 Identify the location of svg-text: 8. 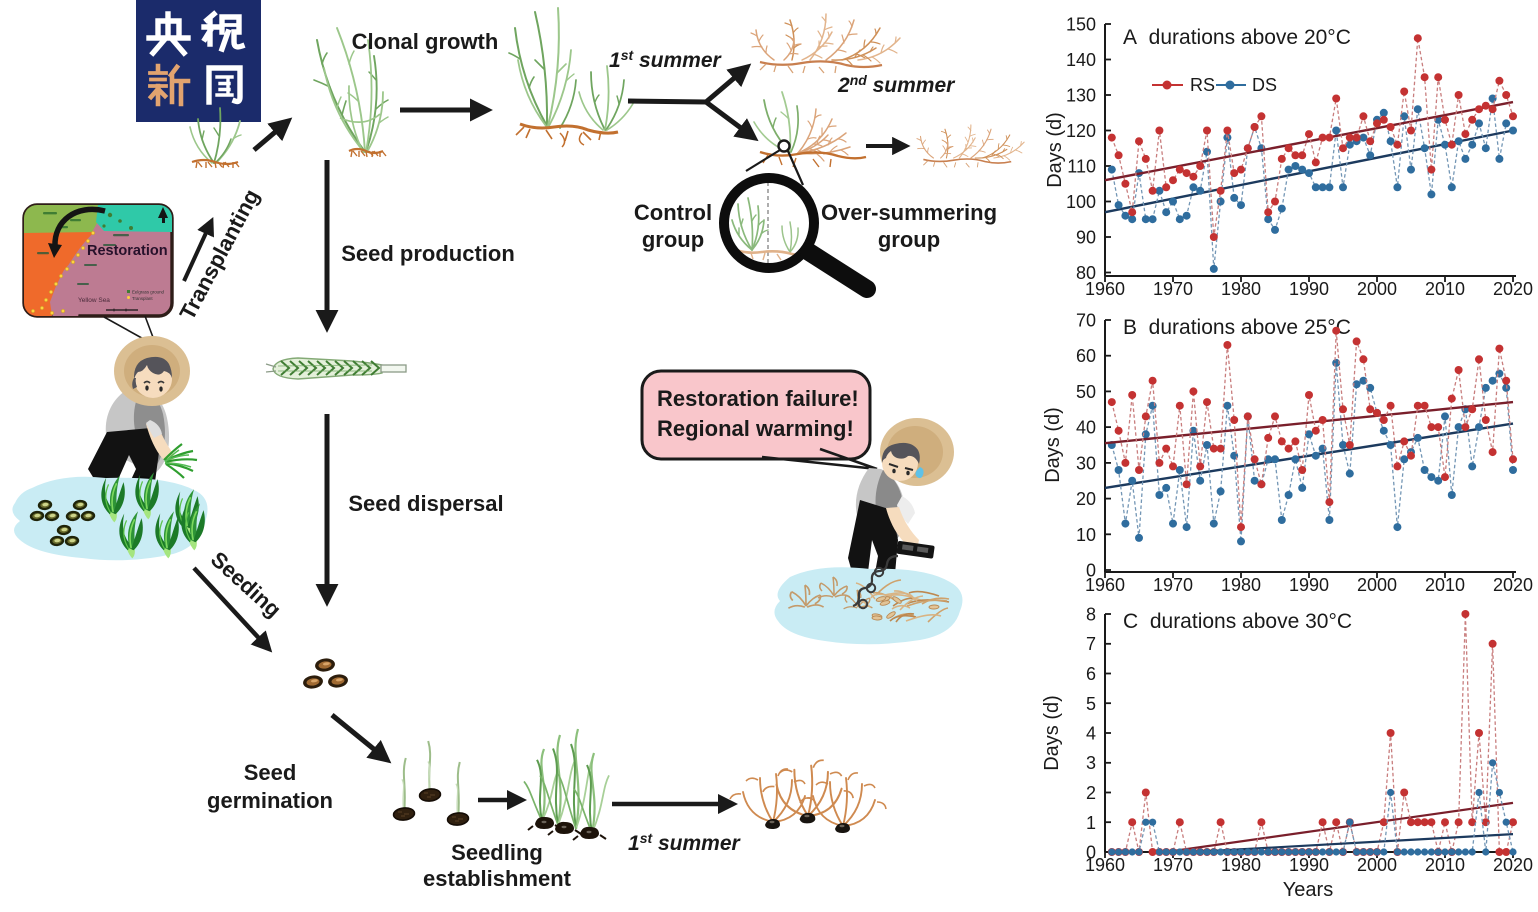
(1091, 615).